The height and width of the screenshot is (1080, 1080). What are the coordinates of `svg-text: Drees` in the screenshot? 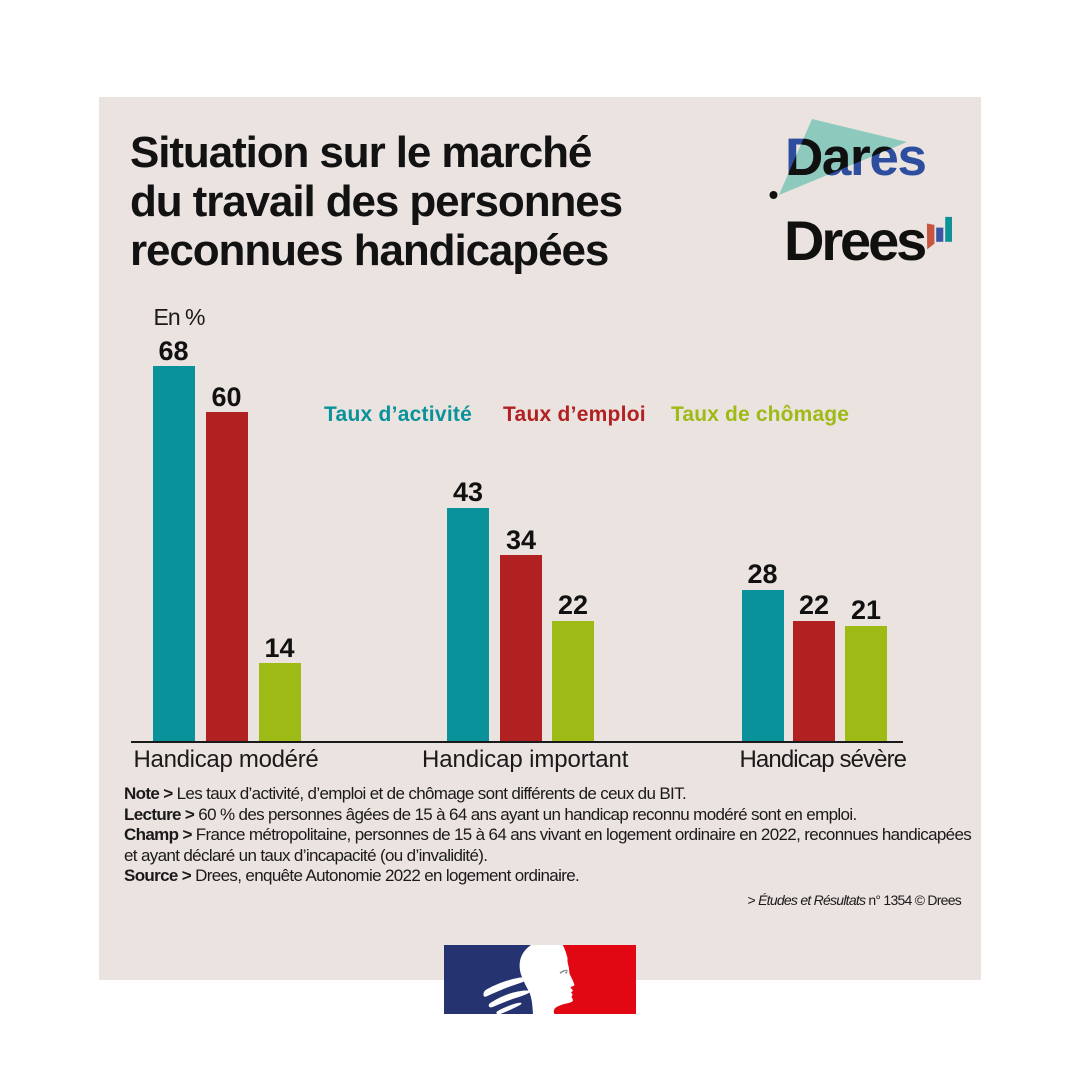 It's located at (854, 239).